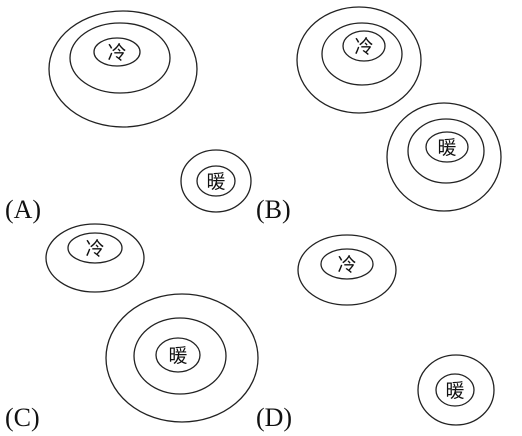  Describe the element at coordinates (274, 417) in the screenshot. I see `option-label: (D)` at that location.